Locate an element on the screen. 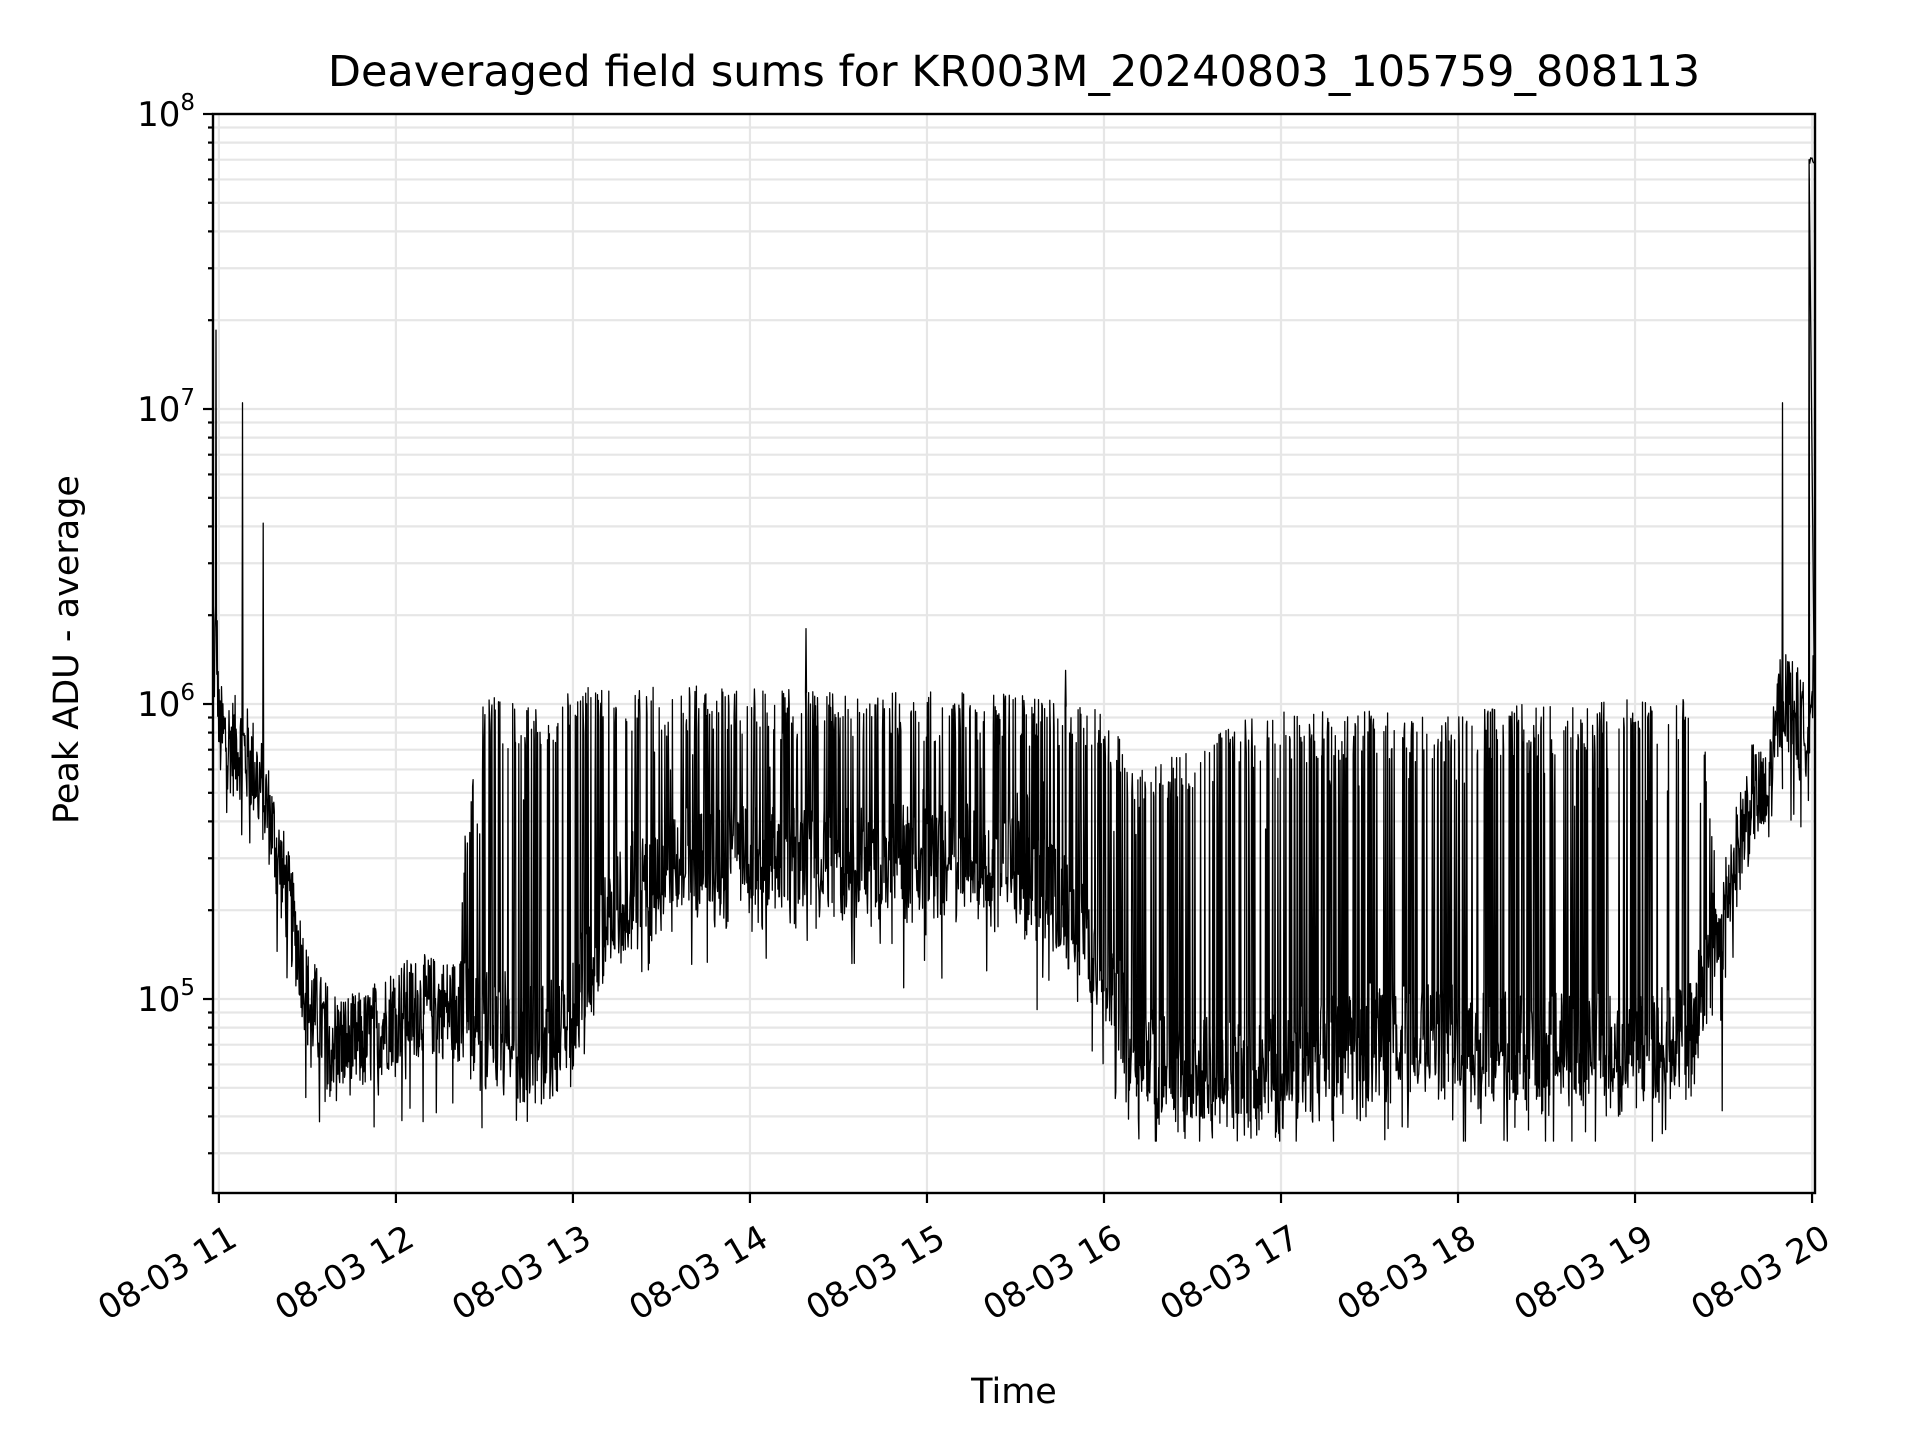  y-tick-label: 10⁷ is located at coordinates (166, 407).